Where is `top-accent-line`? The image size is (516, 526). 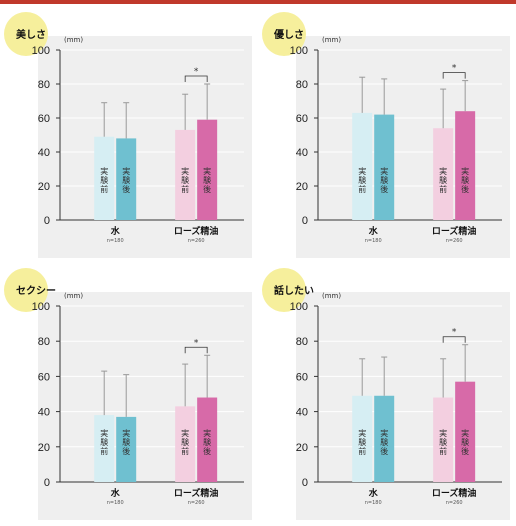
top-accent-line is located at coordinates (258, 2).